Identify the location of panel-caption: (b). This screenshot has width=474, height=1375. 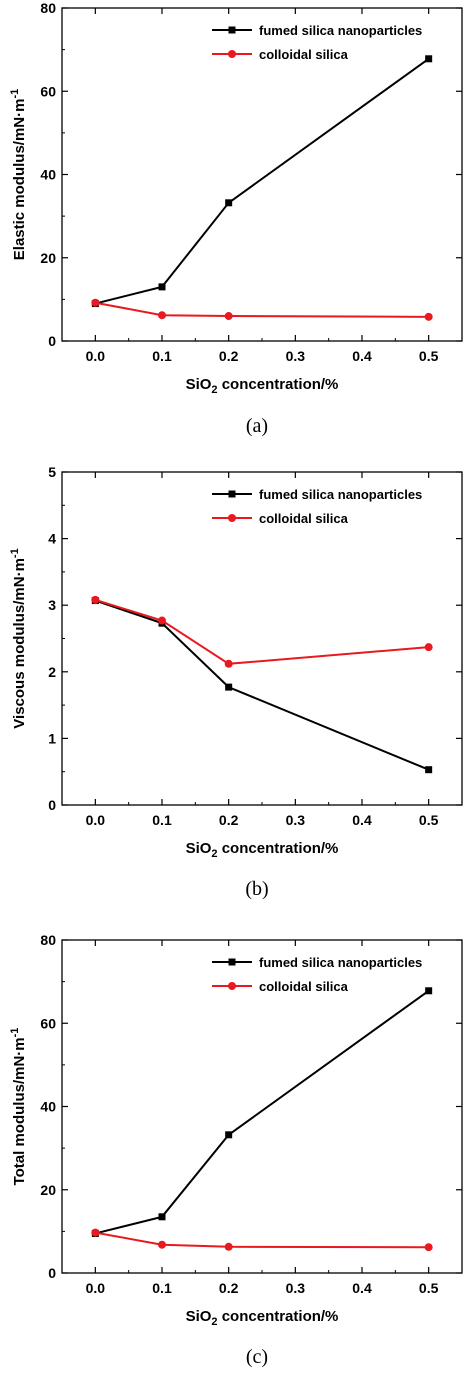
(256, 889).